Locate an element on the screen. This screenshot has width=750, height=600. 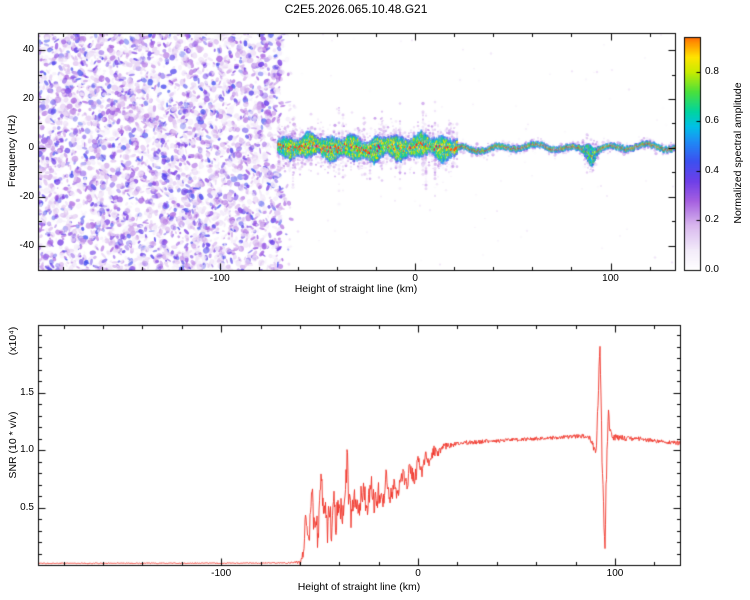
figure-title: C2E5.2026.065.10.48.G21 is located at coordinates (356, 9).